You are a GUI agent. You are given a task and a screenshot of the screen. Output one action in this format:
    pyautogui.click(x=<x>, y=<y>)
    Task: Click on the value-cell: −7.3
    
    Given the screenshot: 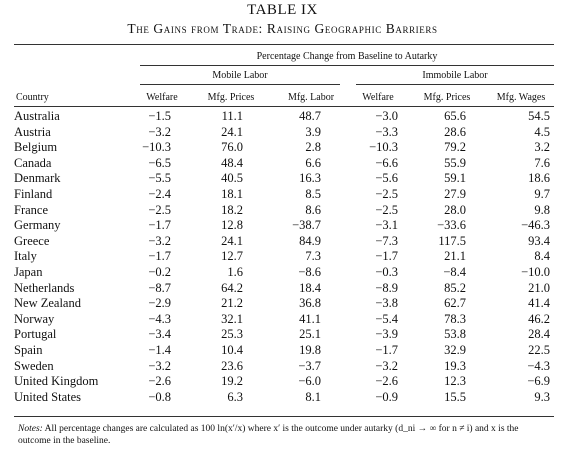 What is the action you would take?
    pyautogui.click(x=386, y=240)
    